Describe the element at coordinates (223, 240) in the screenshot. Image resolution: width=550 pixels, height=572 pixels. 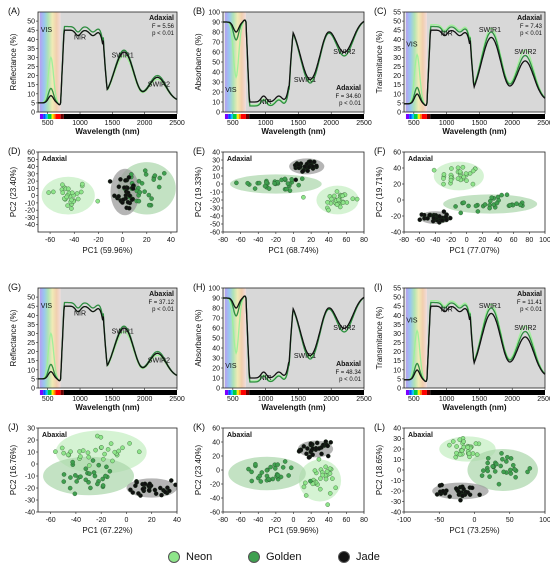
I see `x-tick-label: -80` at that location.